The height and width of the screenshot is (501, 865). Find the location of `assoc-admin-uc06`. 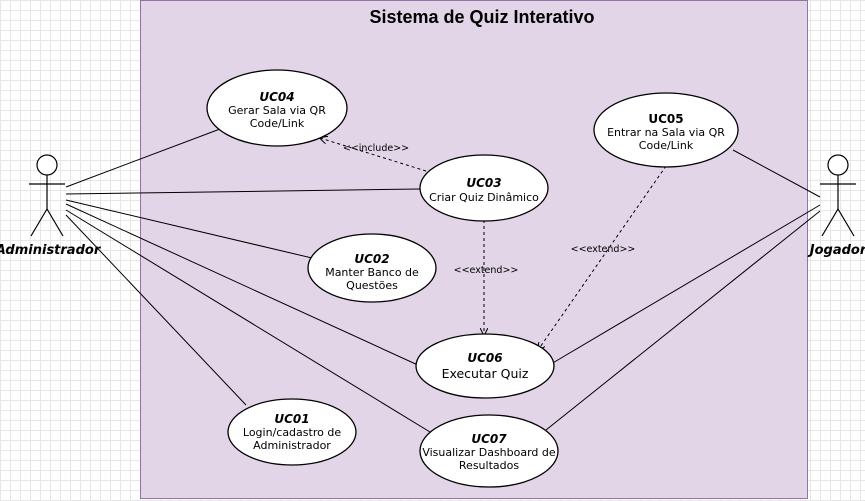

assoc-admin-uc06 is located at coordinates (243, 285).